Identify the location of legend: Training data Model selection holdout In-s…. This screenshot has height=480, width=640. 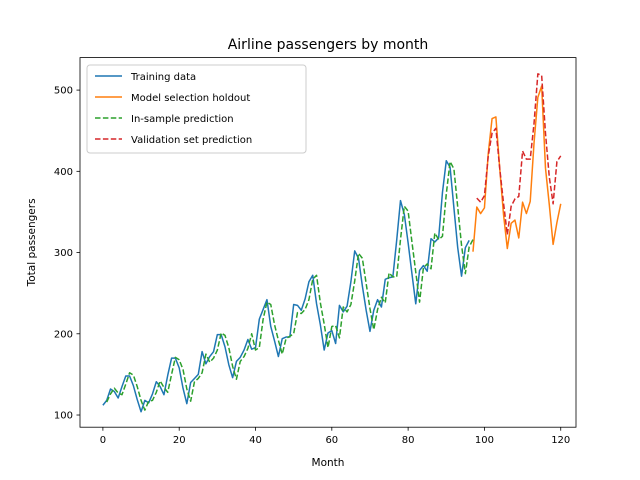
(196, 109).